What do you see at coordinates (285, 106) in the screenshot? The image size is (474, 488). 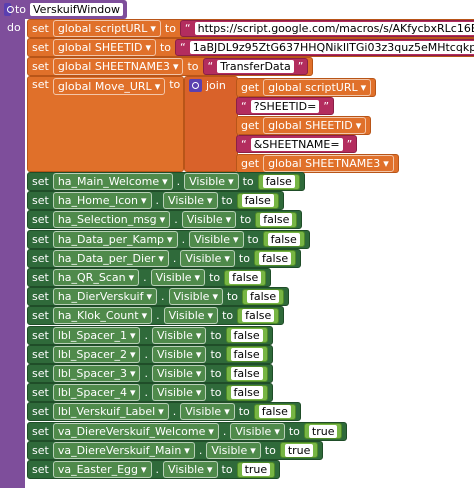 I see `text-value: ?SHEETID=` at bounding box center [285, 106].